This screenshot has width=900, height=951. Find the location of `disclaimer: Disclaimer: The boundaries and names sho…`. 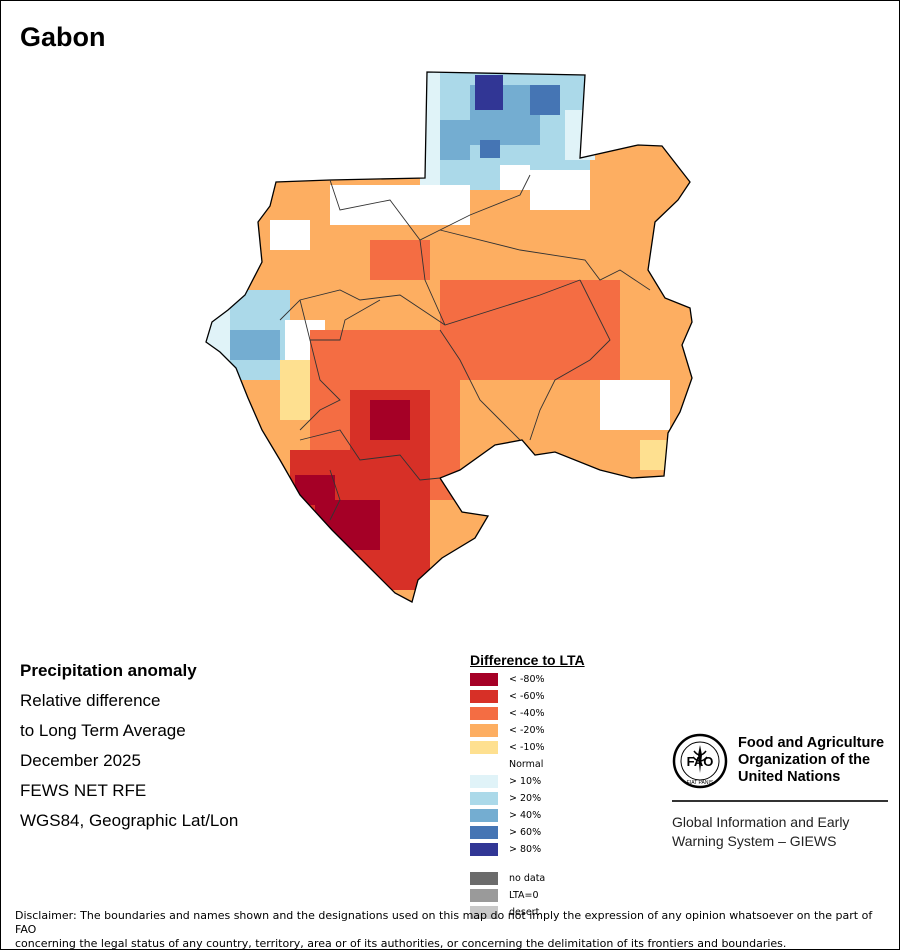

disclaimer: Disclaimer: The boundaries and names sho… is located at coordinates (452, 930).